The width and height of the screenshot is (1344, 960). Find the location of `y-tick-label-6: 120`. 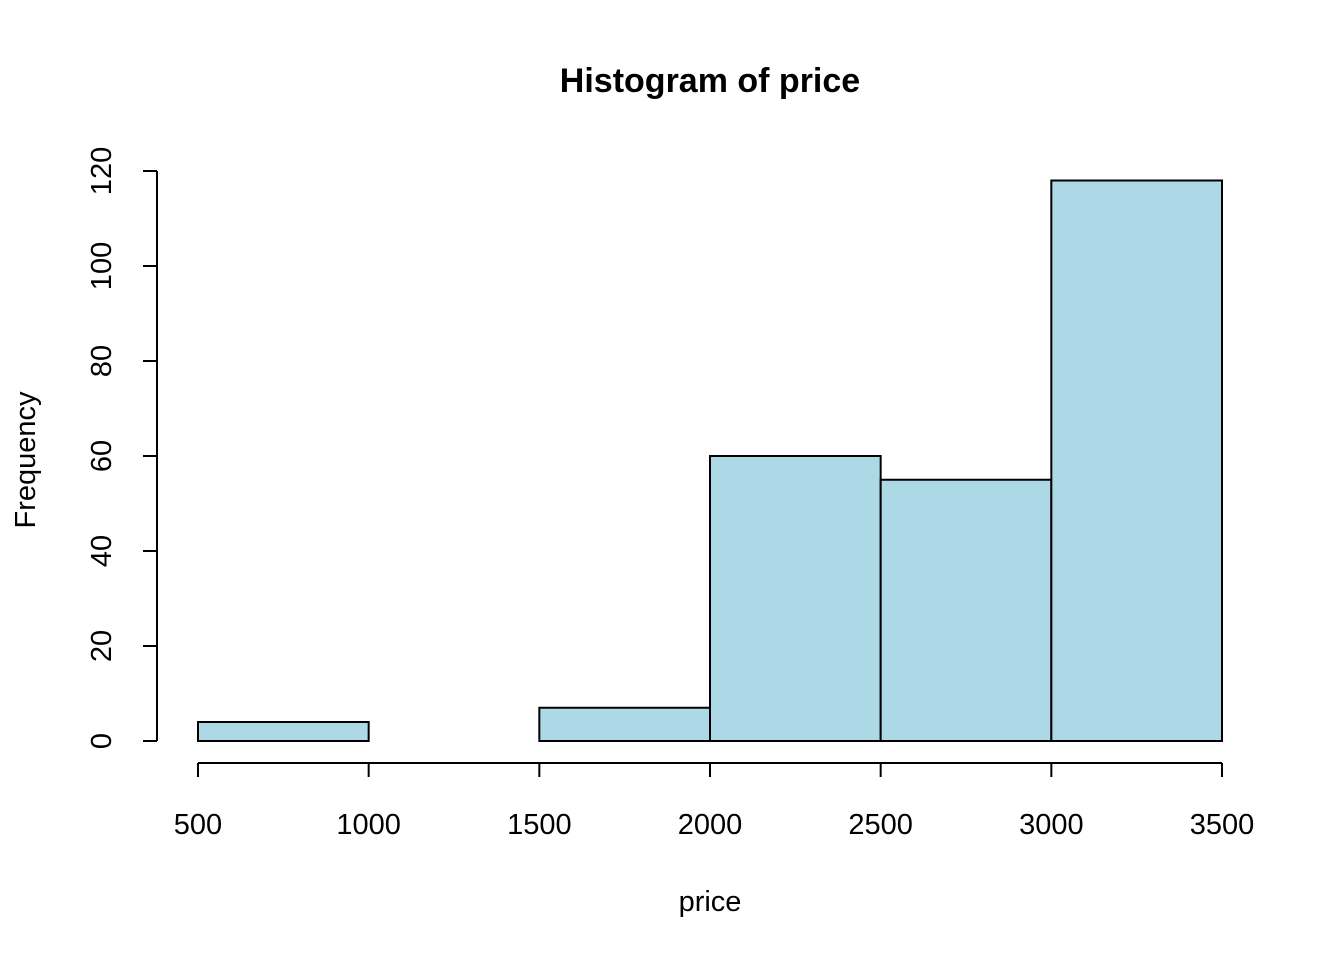

y-tick-label-6: 120 is located at coordinates (102, 171).